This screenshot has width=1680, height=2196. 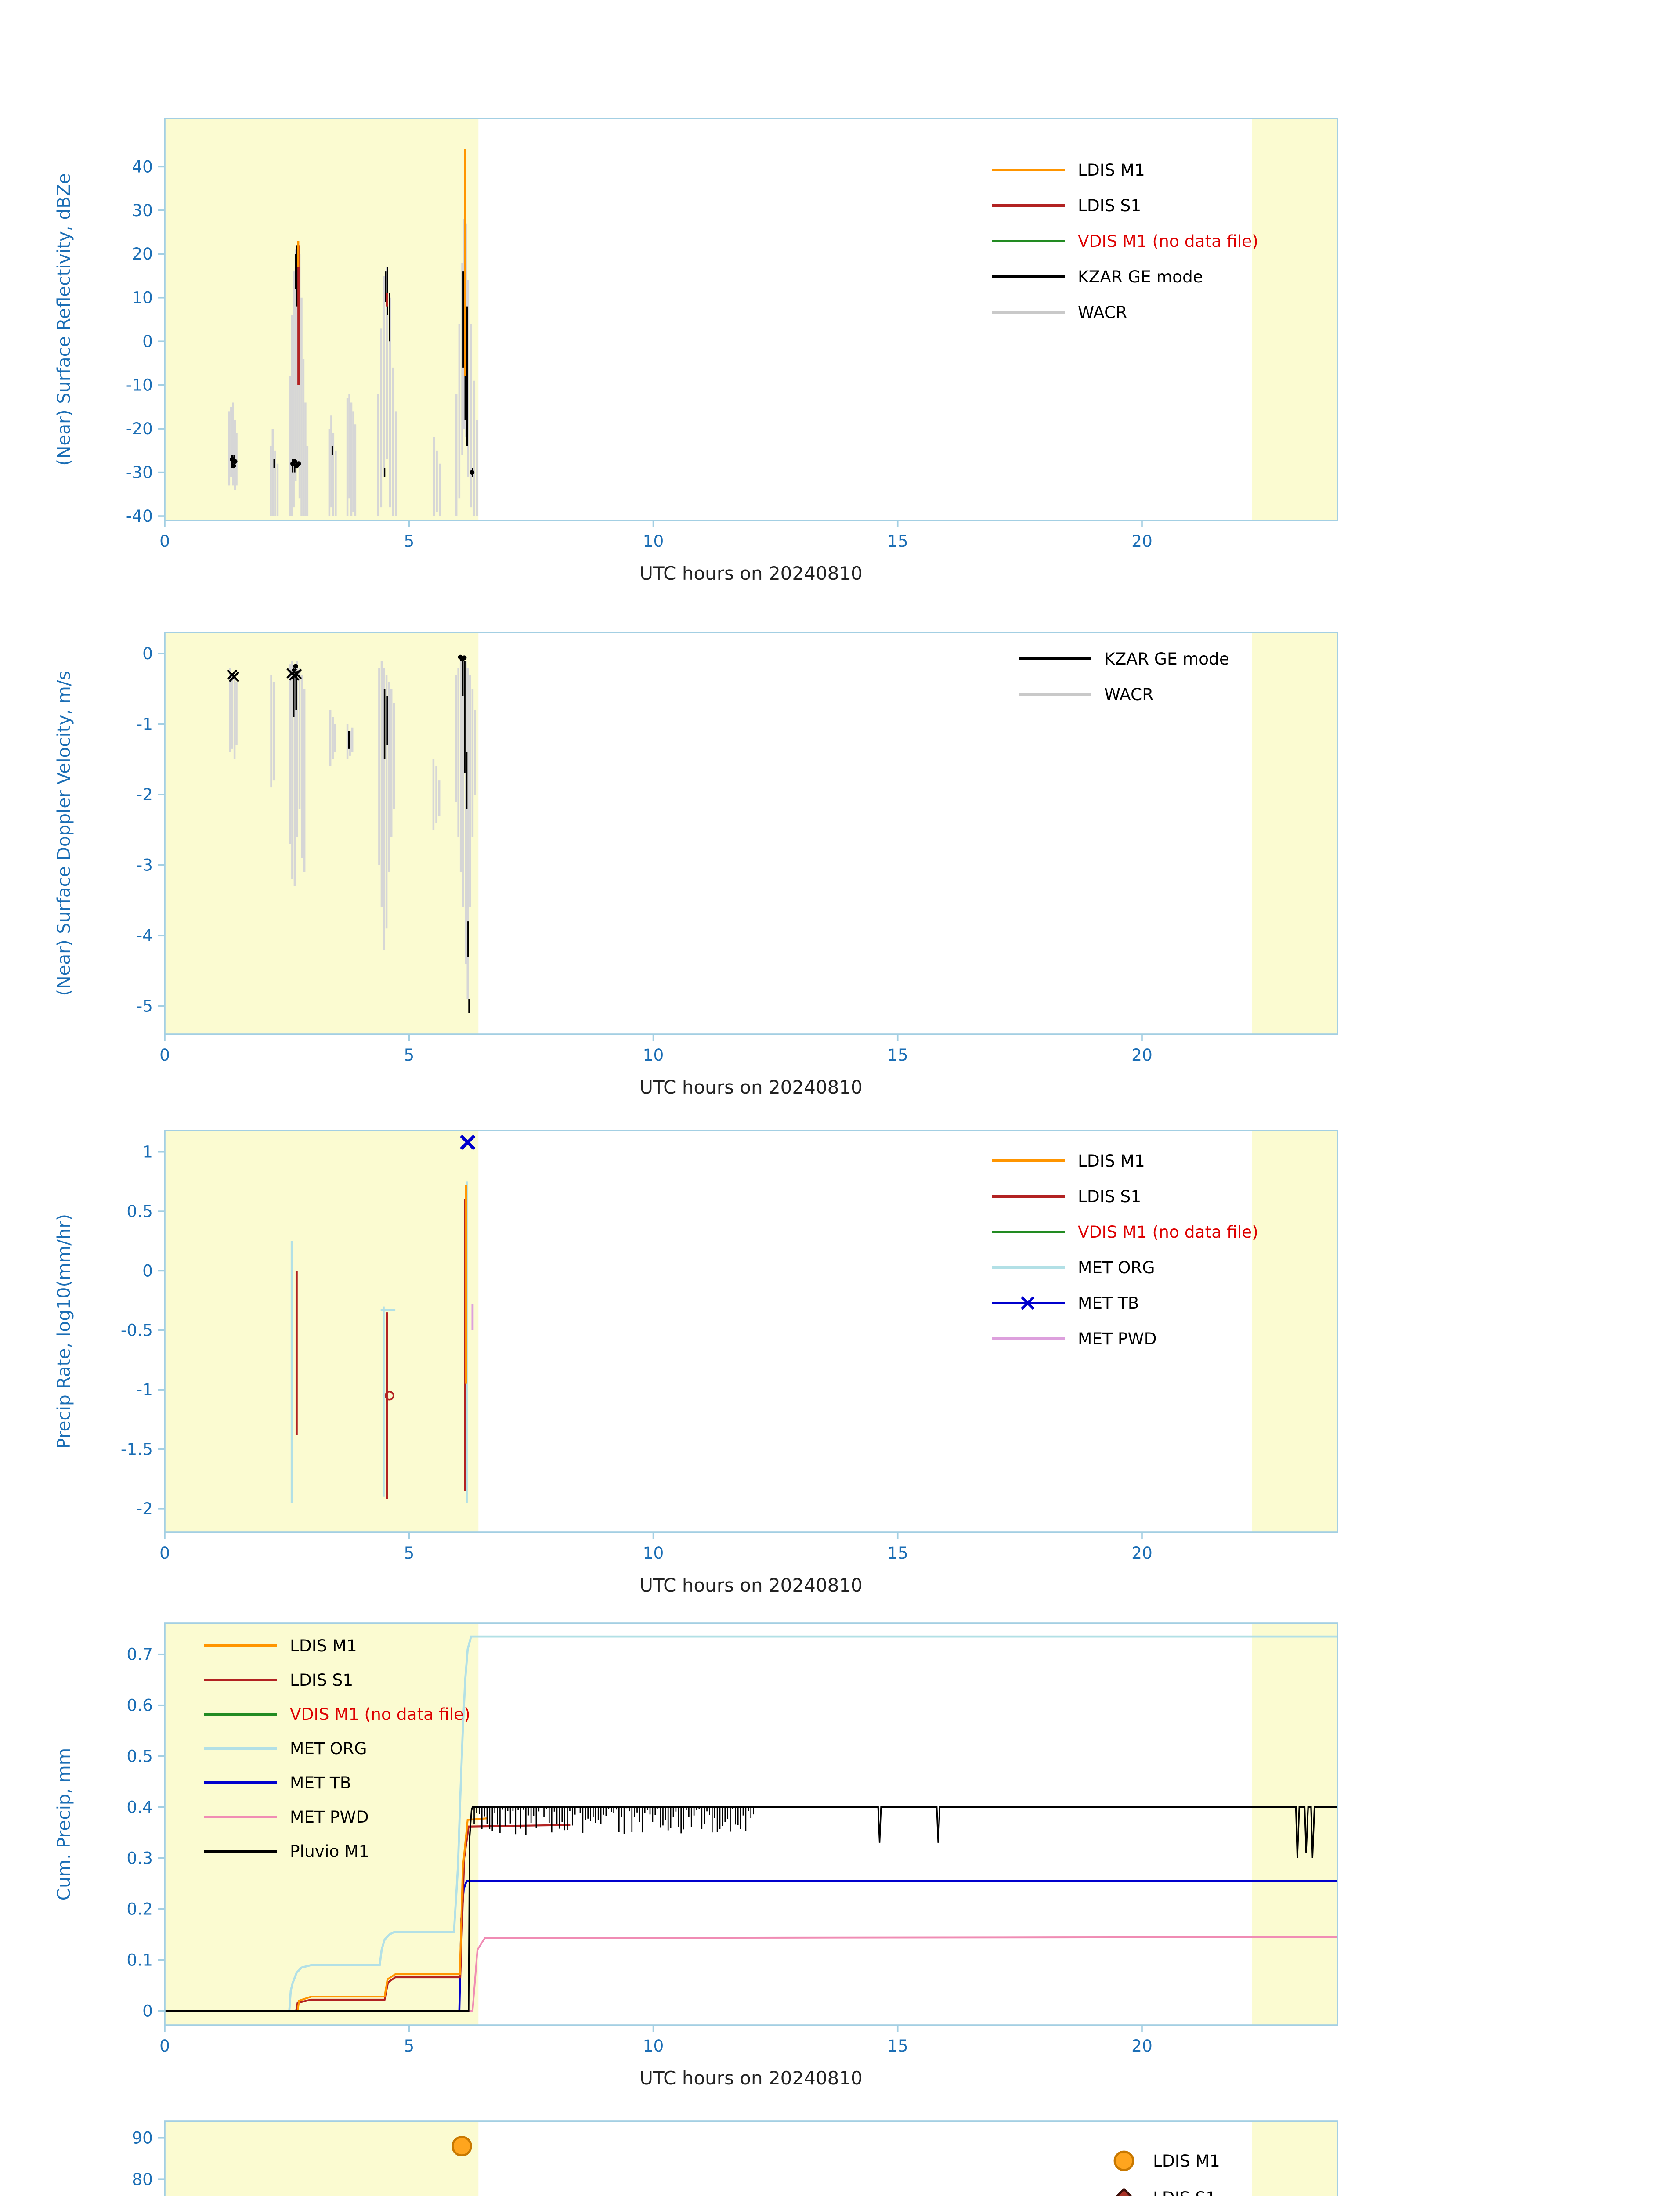 I want to click on series-pluvio-m1, so click(x=751, y=1909).